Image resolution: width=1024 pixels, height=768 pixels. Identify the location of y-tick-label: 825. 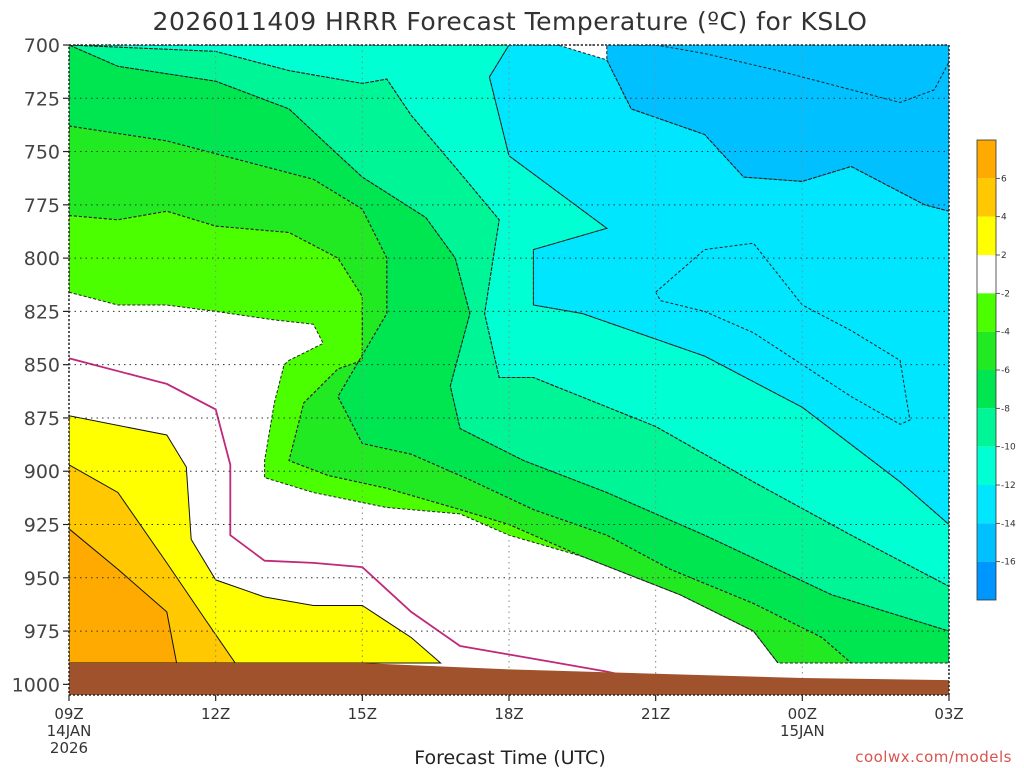
(42, 312).